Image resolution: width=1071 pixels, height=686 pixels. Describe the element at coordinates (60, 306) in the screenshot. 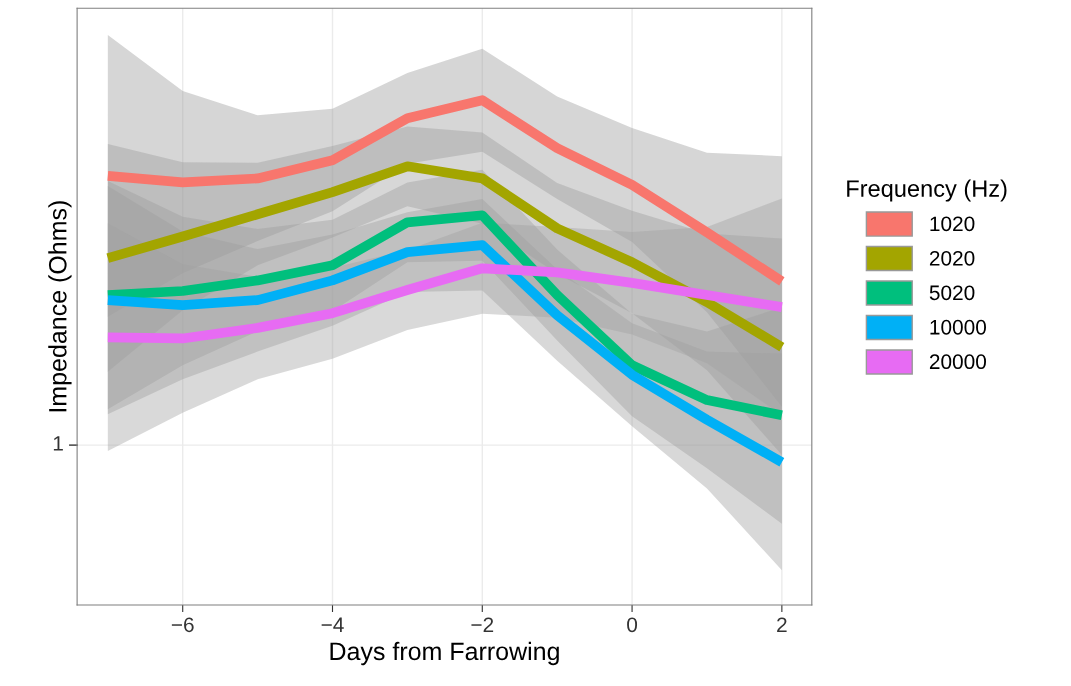

I see `y-axis-title: Impedance (Ohms)` at that location.